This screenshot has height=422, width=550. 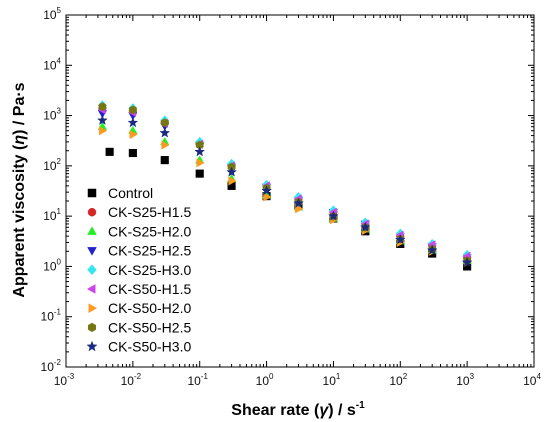 What do you see at coordinates (51, 366) in the screenshot?
I see `y-tick-label: 10⁻²` at bounding box center [51, 366].